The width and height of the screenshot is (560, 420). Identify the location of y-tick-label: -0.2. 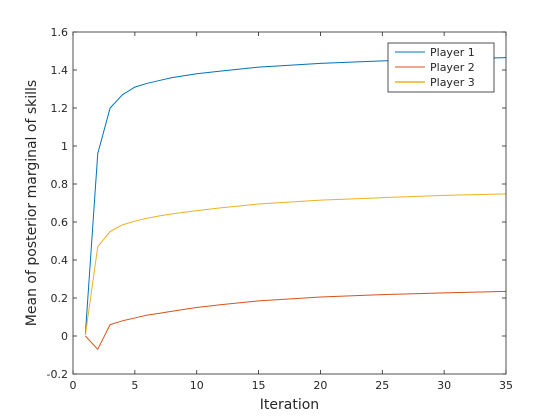
(57, 374).